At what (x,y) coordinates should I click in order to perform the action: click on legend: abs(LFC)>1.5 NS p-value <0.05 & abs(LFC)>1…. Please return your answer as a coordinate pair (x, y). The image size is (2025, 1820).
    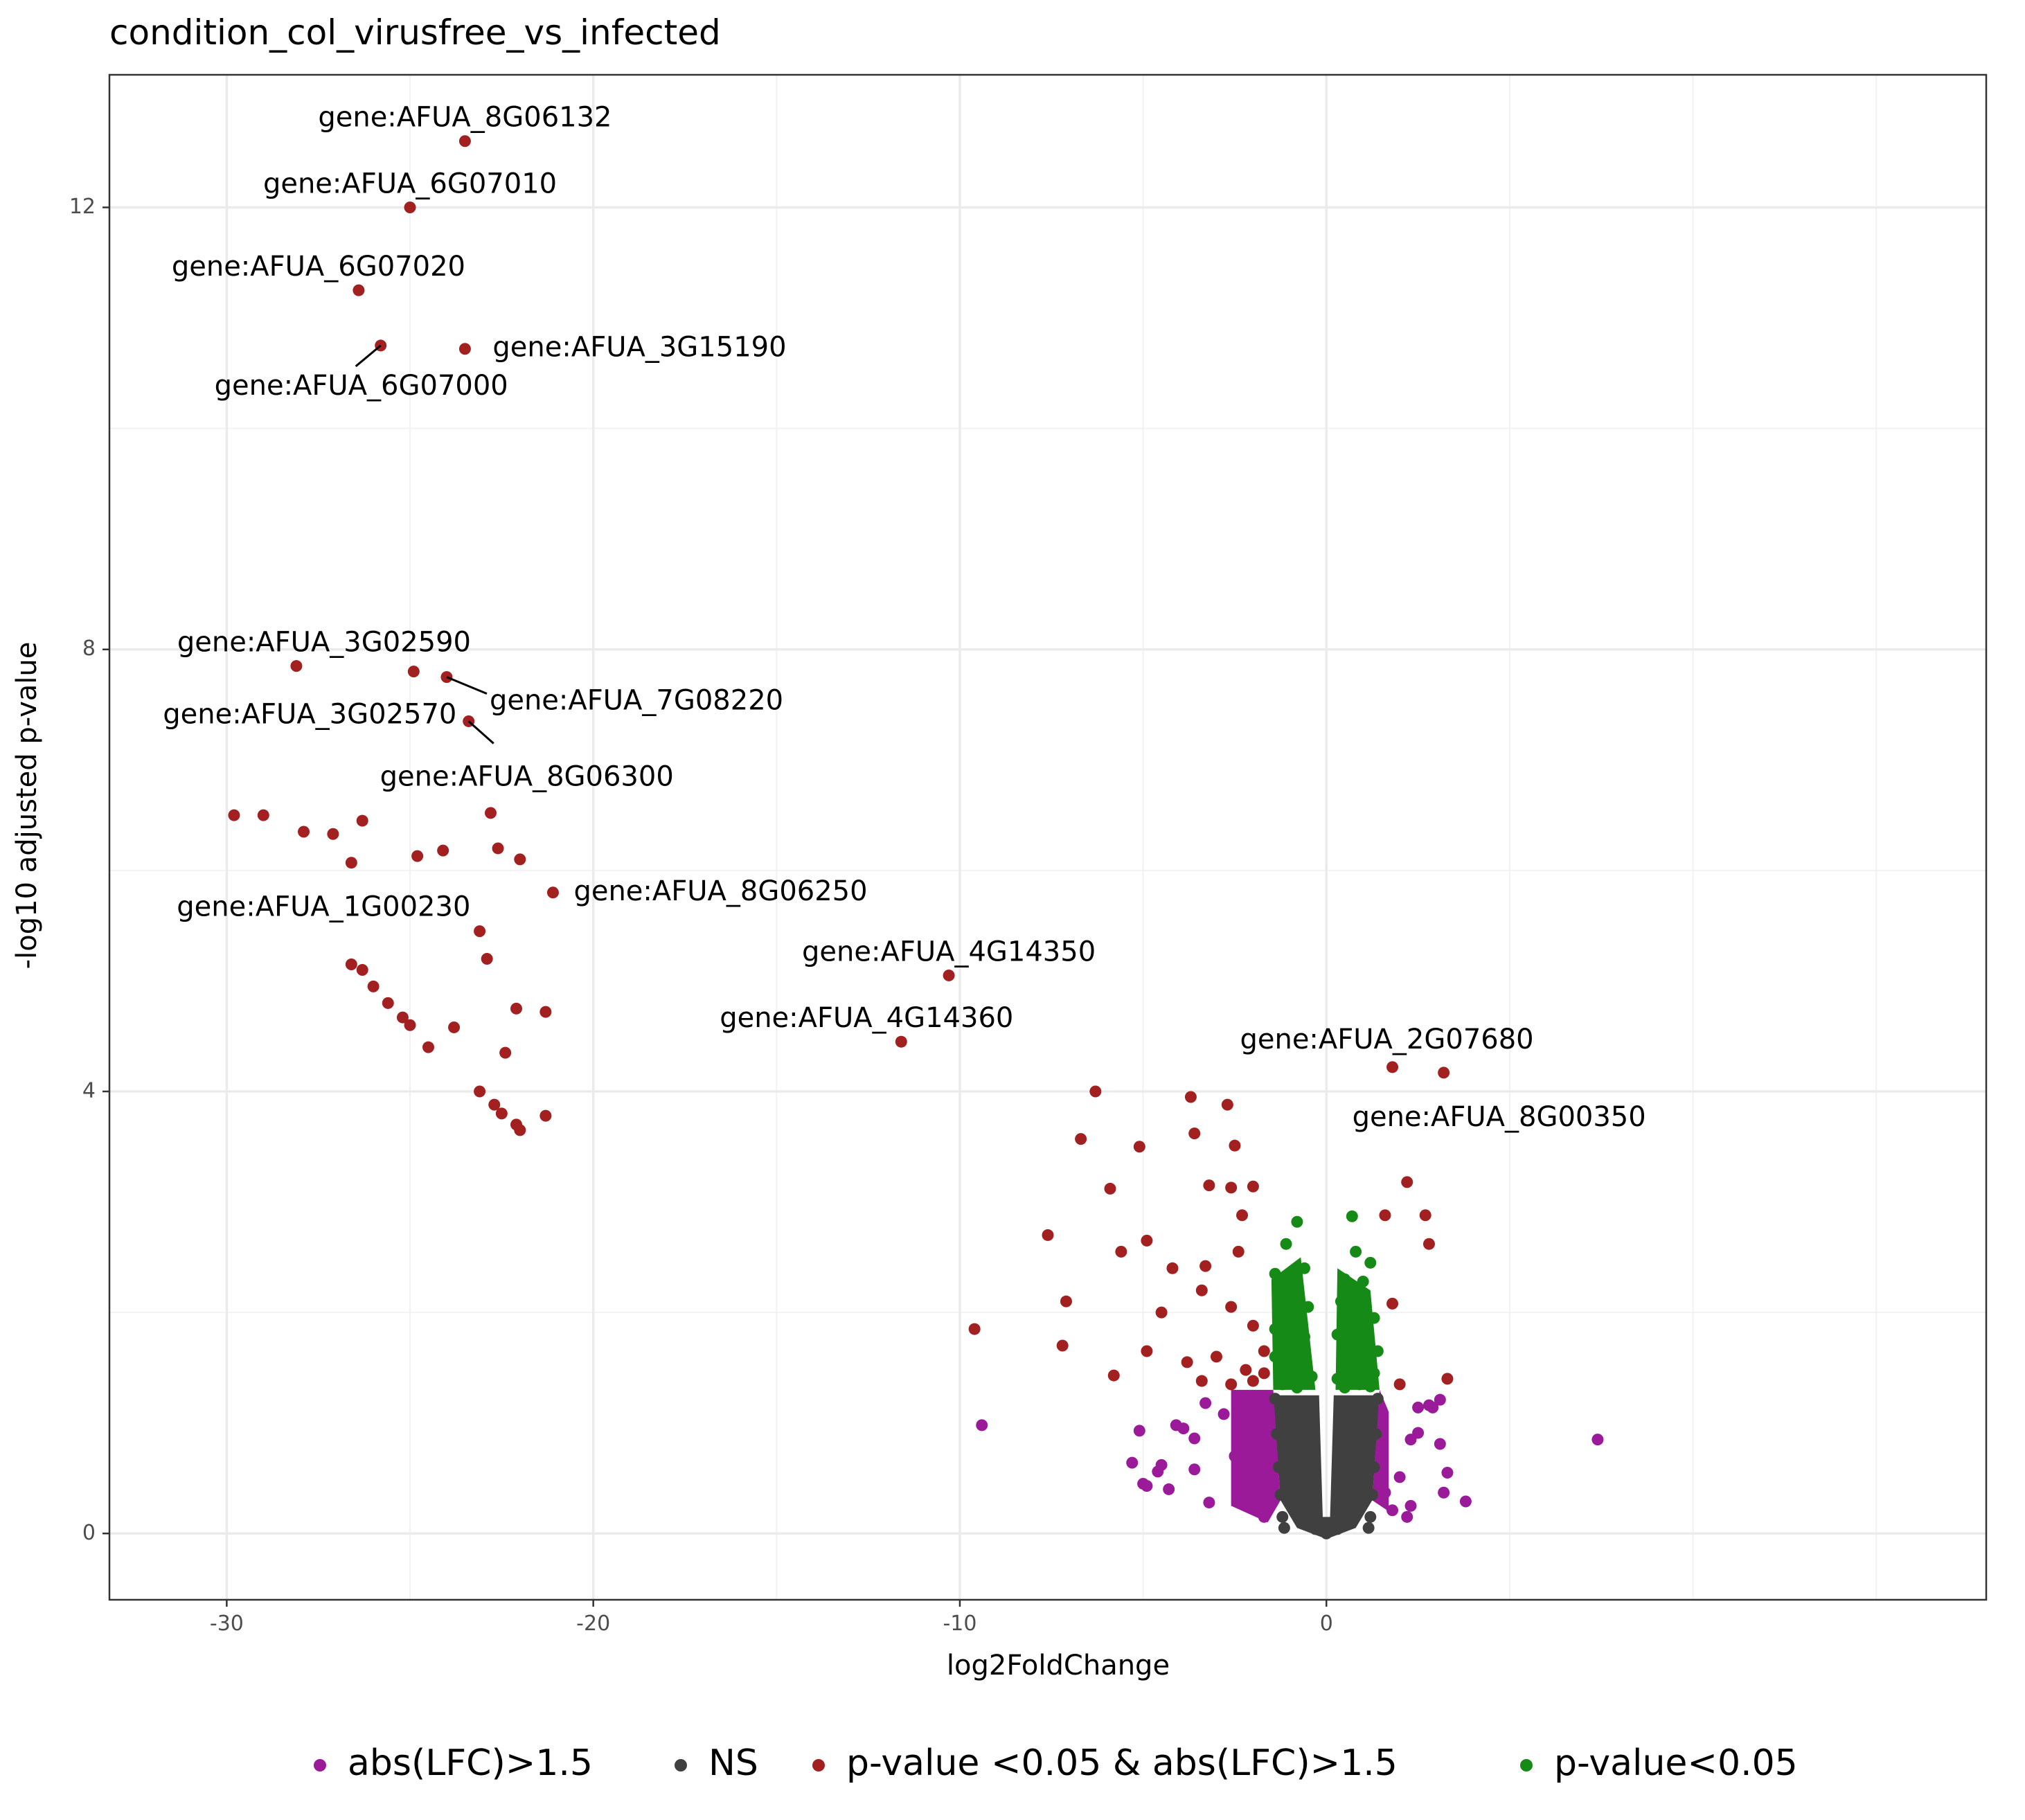
    Looking at the image, I should click on (1056, 1763).